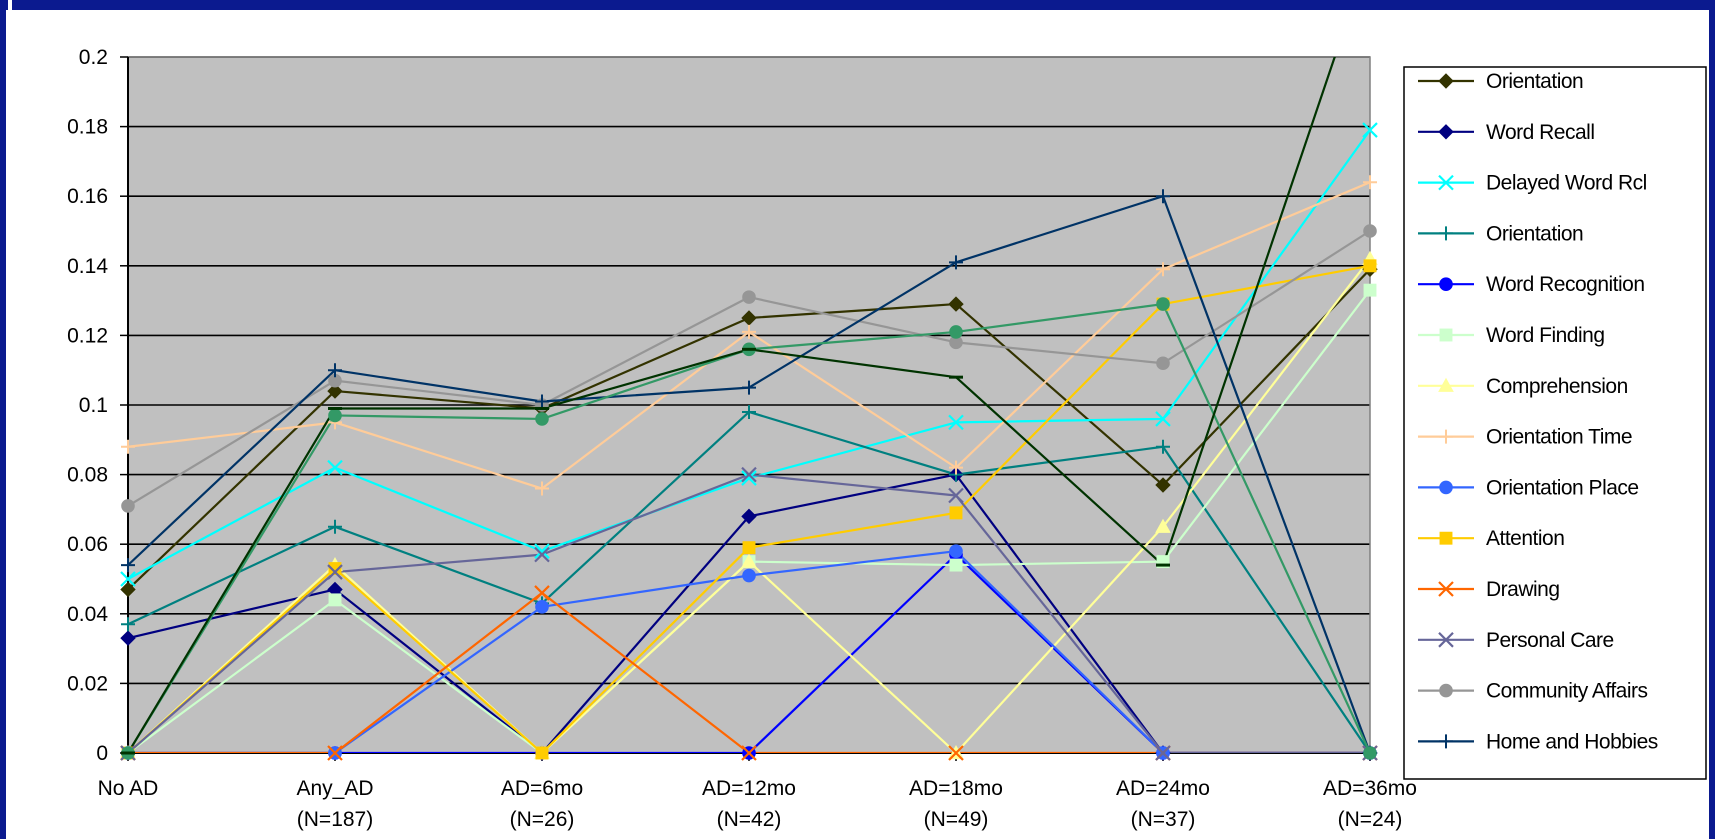 The image size is (1715, 839). What do you see at coordinates (87, 196) in the screenshot?
I see `y-tick-label: 0.16` at bounding box center [87, 196].